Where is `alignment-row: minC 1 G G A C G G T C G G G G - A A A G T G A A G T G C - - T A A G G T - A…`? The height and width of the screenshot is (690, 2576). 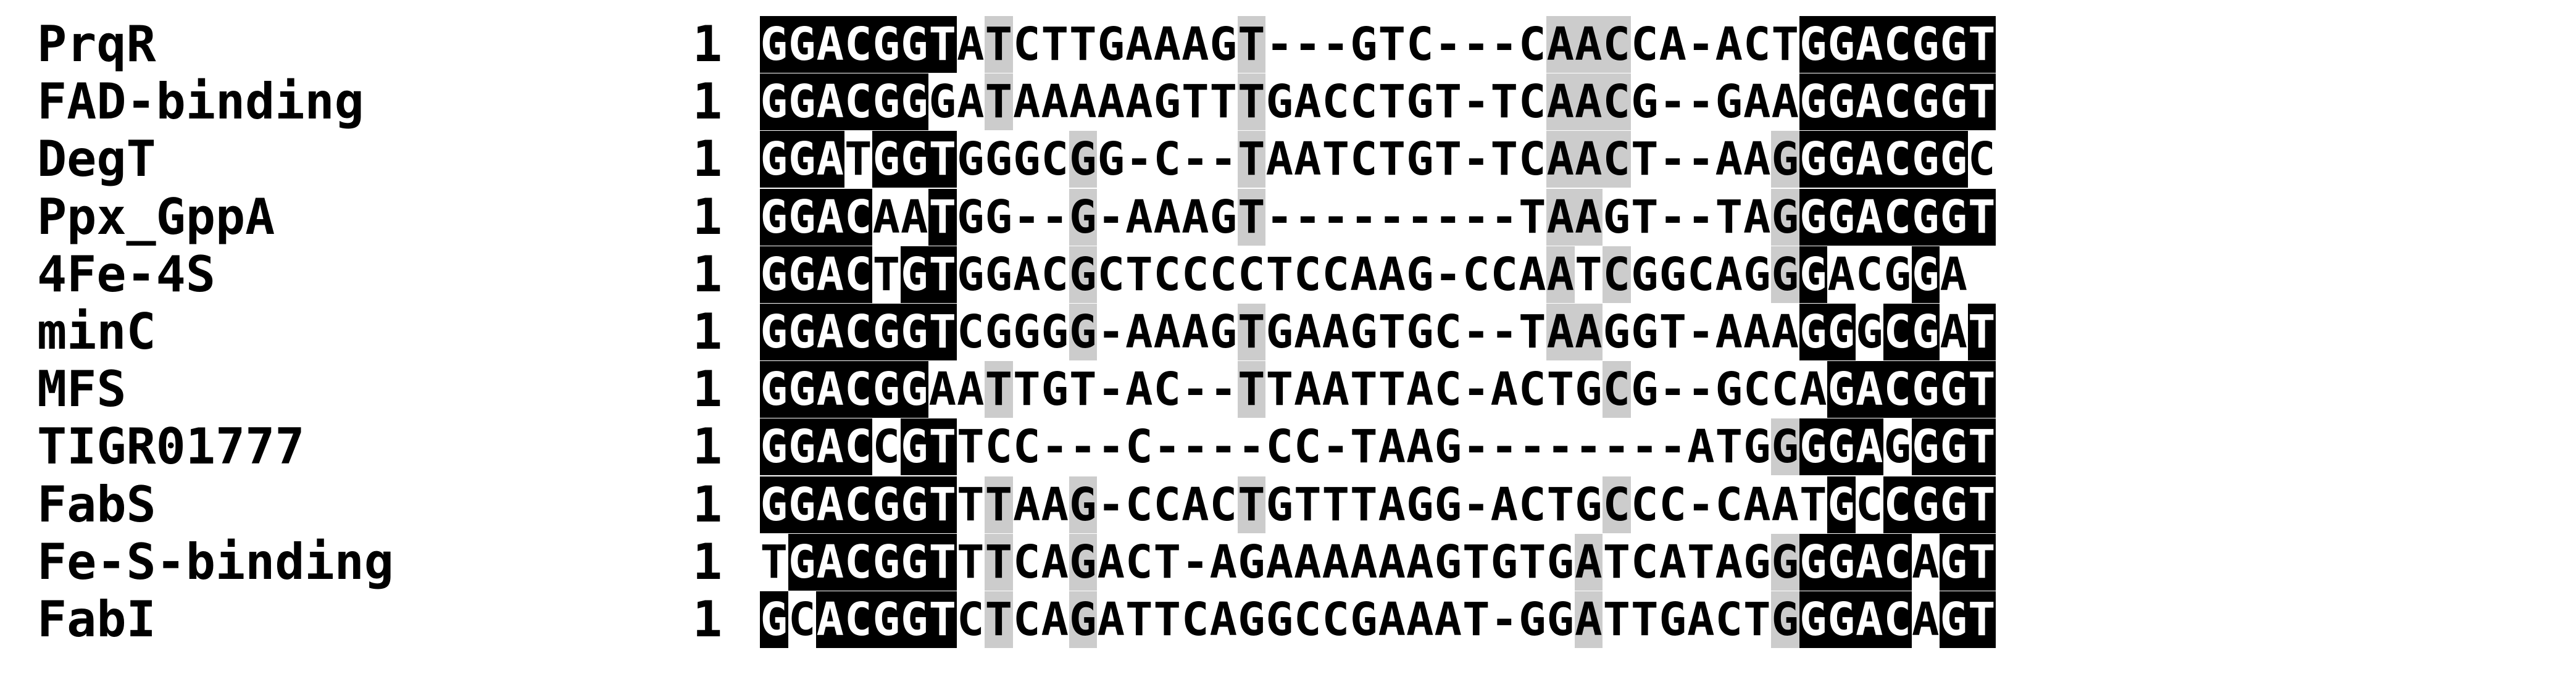 alignment-row: minC 1 G G A C G G T C G G G G - A A A G T G A A G T G C - - T A A G G T - A… is located at coordinates (1288, 332).